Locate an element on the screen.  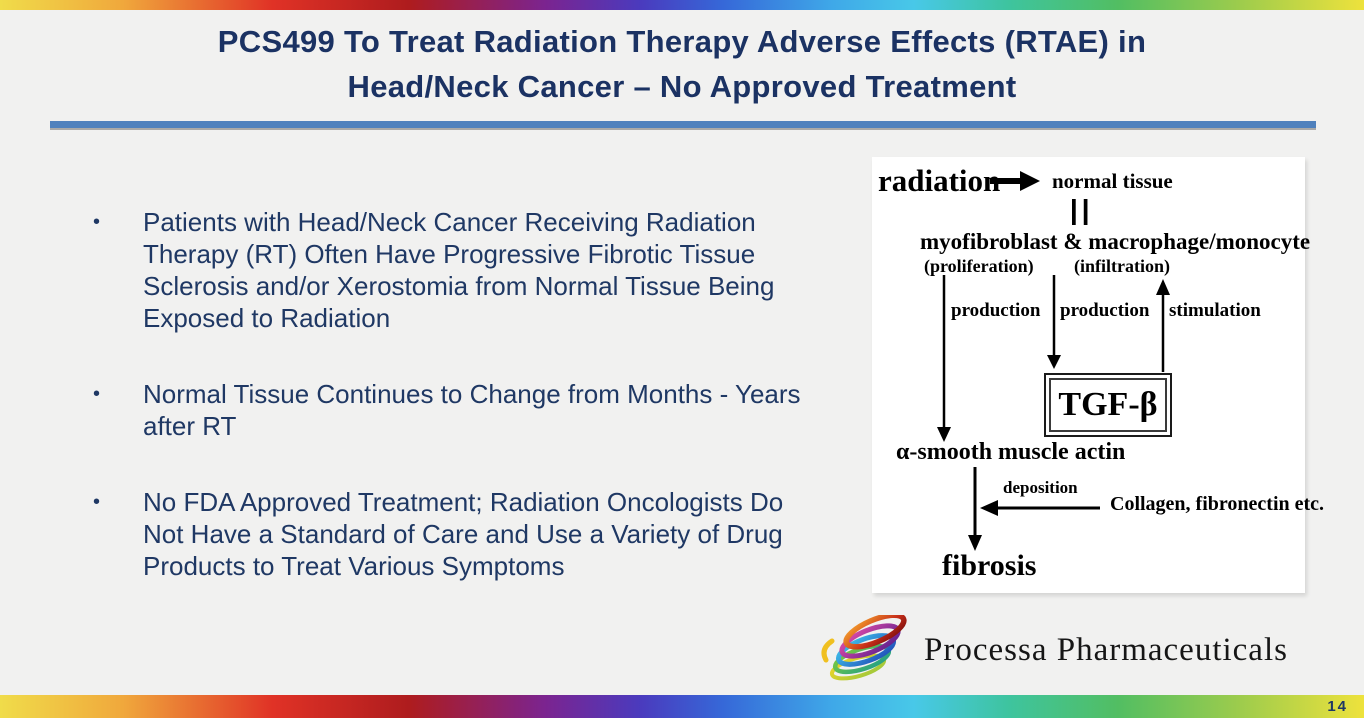
double-bar-symbol: || is located at coordinates (1080, 210).